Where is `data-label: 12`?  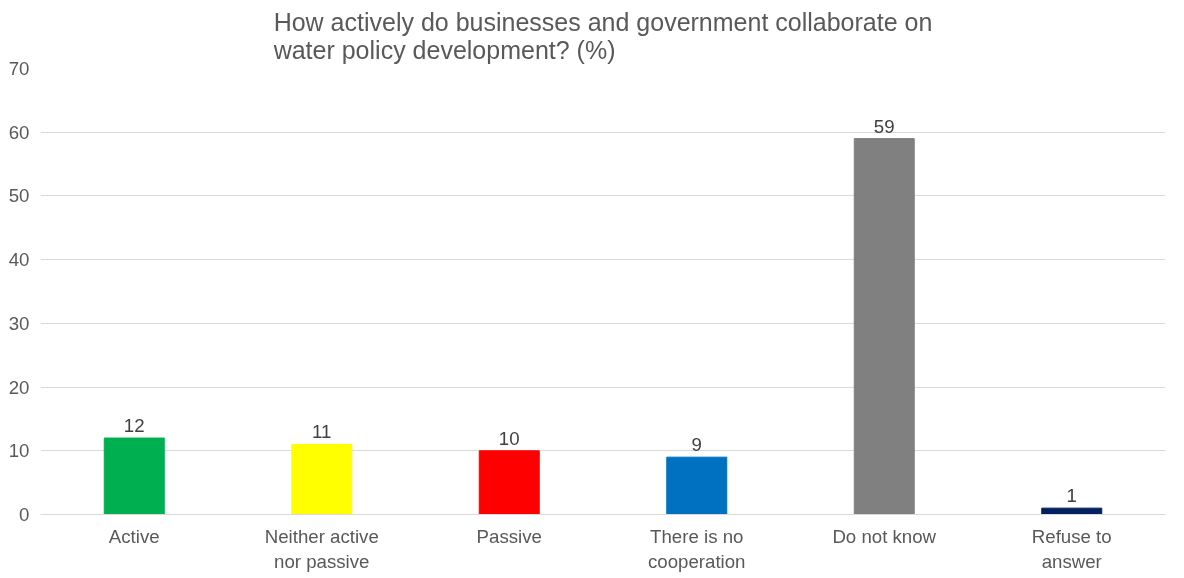
data-label: 12 is located at coordinates (134, 426).